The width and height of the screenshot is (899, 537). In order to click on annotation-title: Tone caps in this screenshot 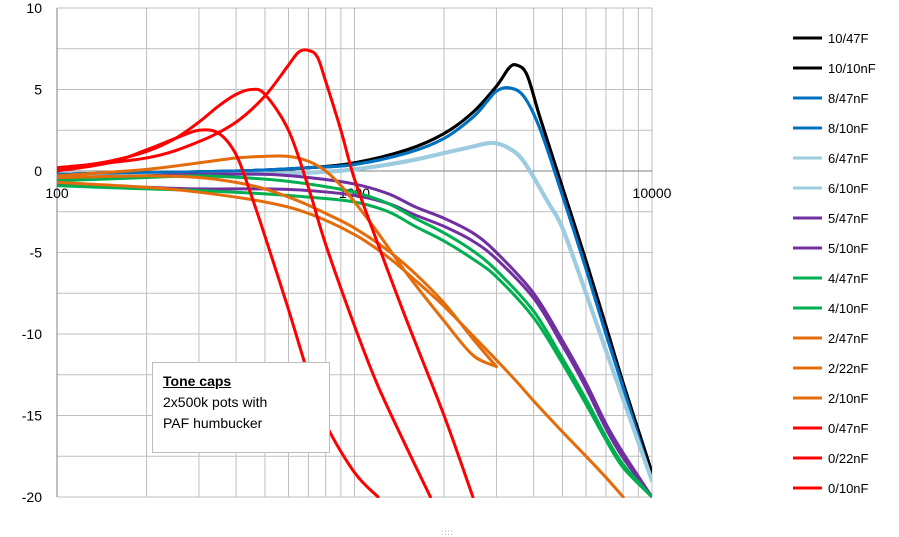, I will do `click(197, 381)`.